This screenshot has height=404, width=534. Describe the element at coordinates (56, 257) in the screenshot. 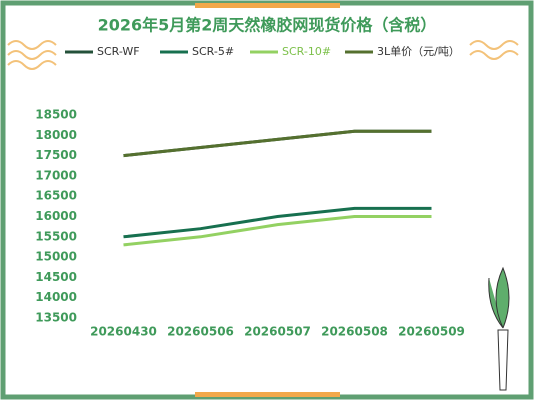

I see `y-tick-label: 15000` at that location.